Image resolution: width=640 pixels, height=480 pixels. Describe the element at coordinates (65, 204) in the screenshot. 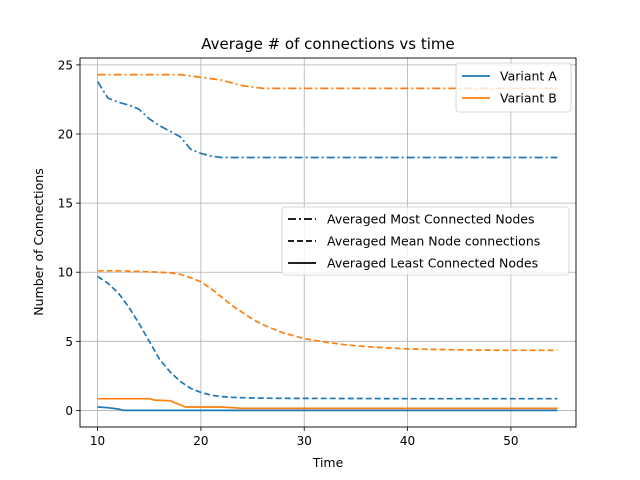

I see `y-tick-label: 15` at that location.